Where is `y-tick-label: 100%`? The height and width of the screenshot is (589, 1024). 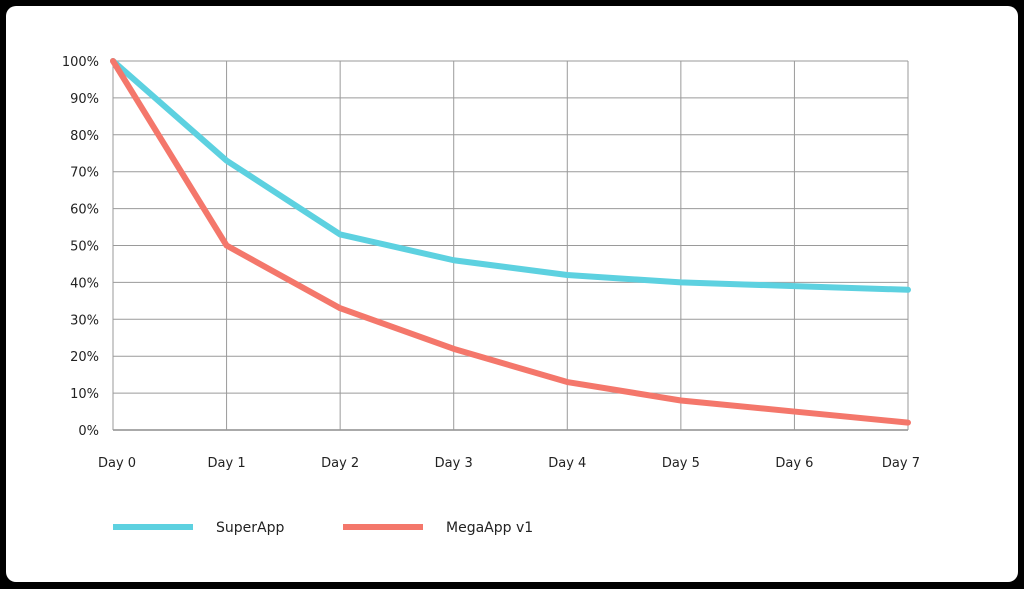
y-tick-label: 100% is located at coordinates (80, 62).